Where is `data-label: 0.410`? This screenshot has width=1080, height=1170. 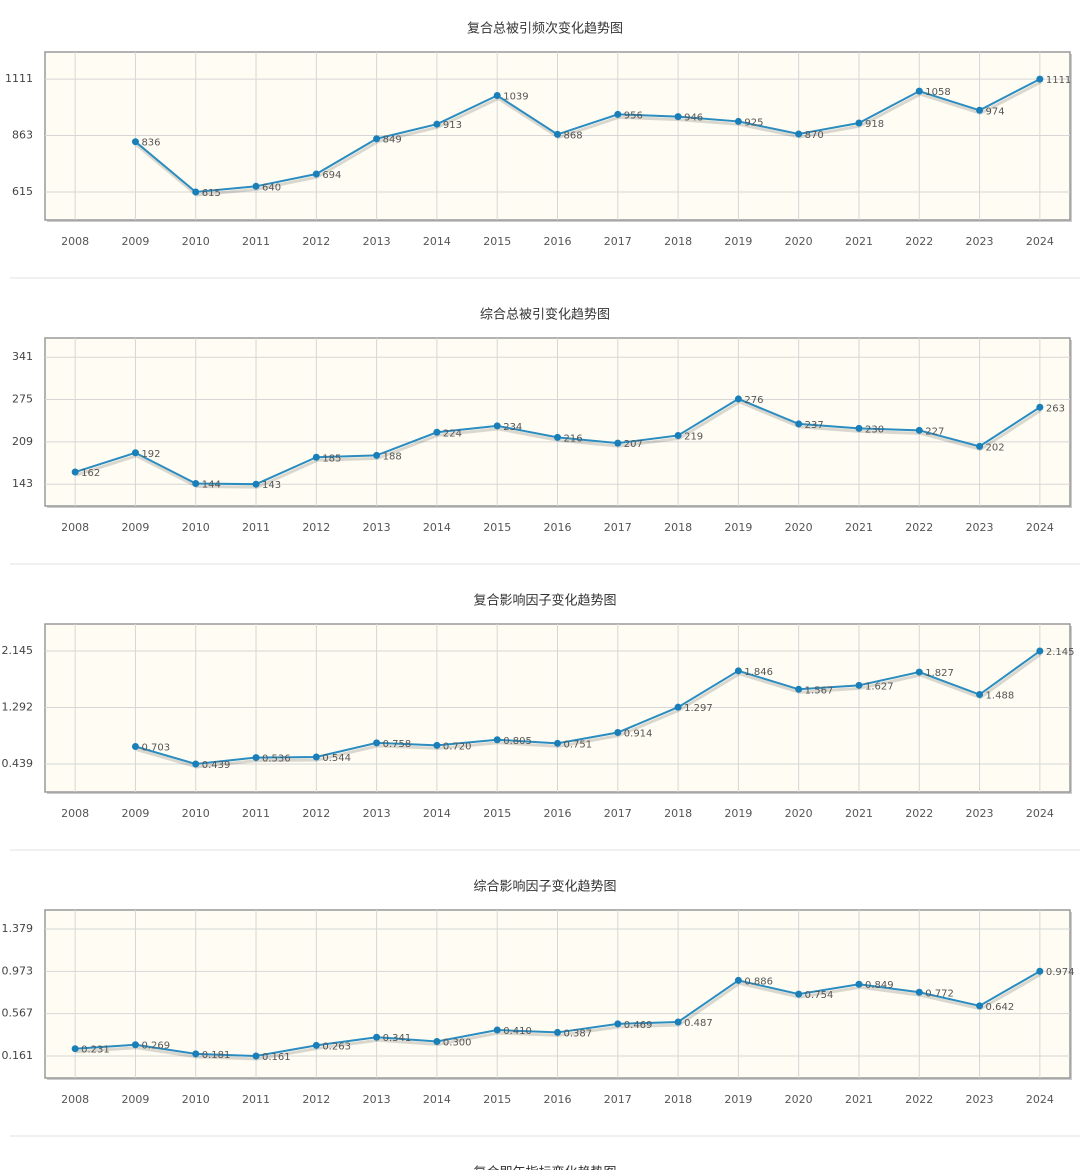
data-label: 0.410 is located at coordinates (517, 1031).